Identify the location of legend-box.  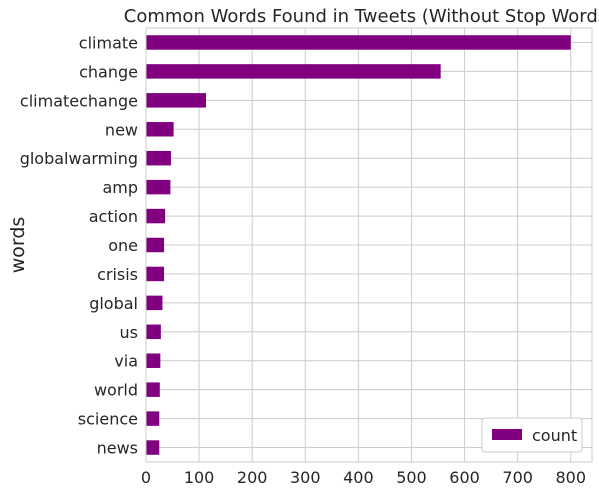
(532, 435).